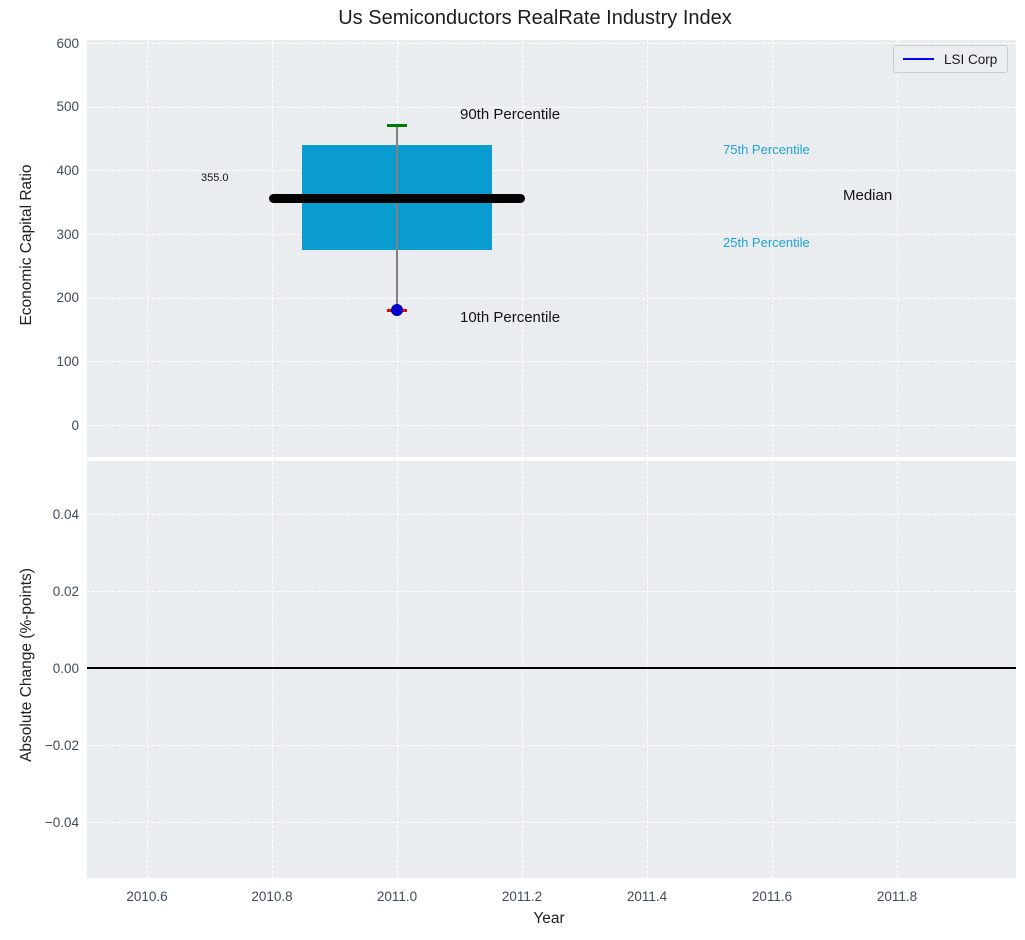 The width and height of the screenshot is (1025, 940). Describe the element at coordinates (772, 896) in the screenshot. I see `x-tick-label: 2011.6` at that location.